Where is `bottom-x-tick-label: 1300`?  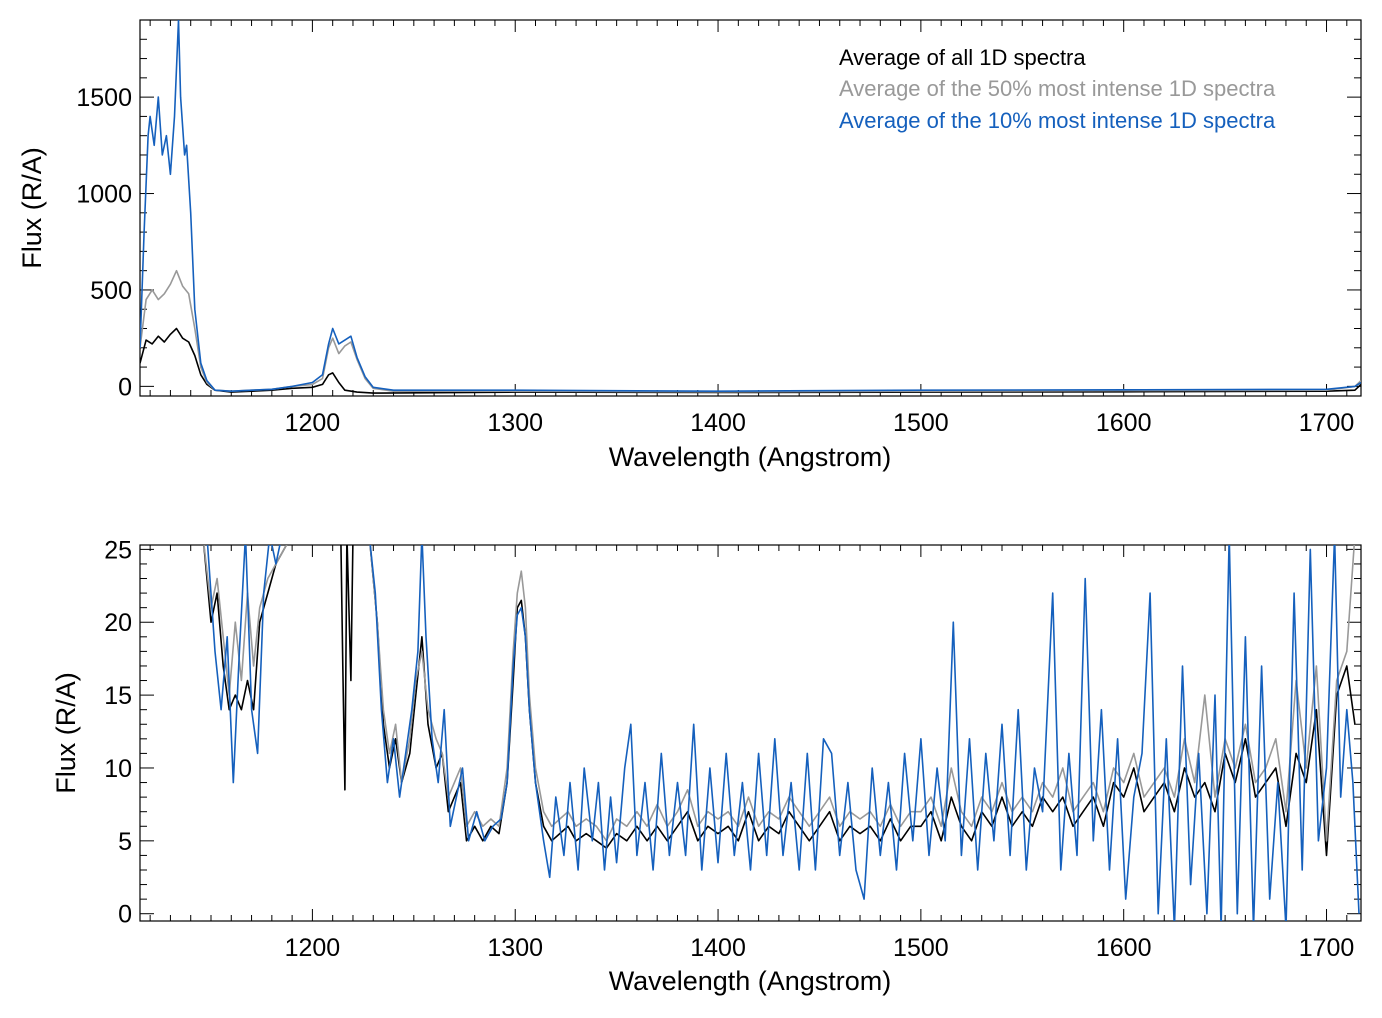 bottom-x-tick-label: 1300 is located at coordinates (515, 948).